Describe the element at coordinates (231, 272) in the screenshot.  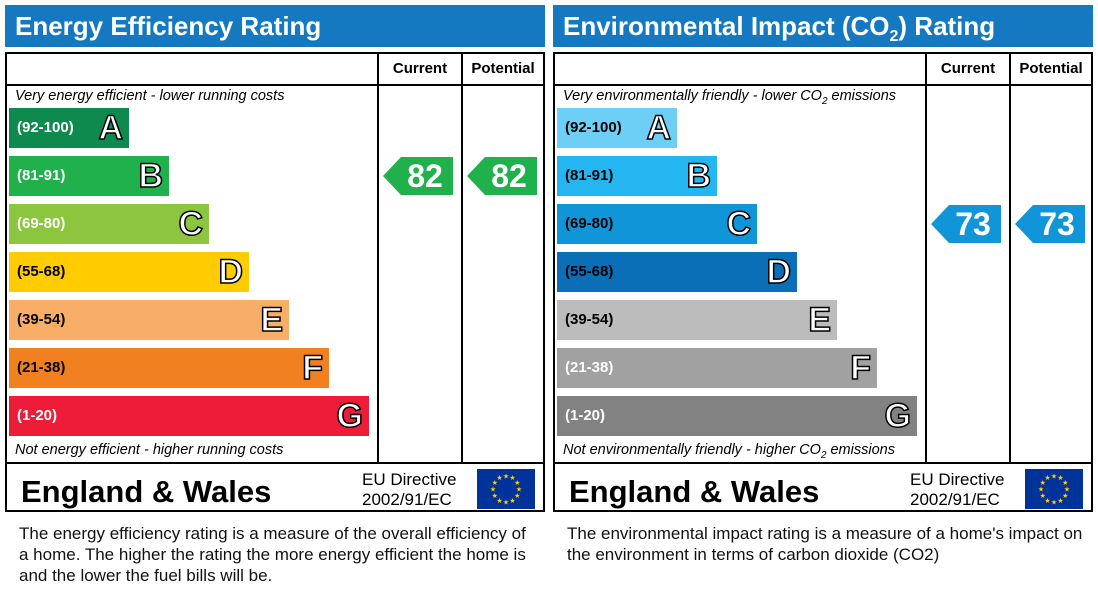
I see `band-letter: D` at that location.